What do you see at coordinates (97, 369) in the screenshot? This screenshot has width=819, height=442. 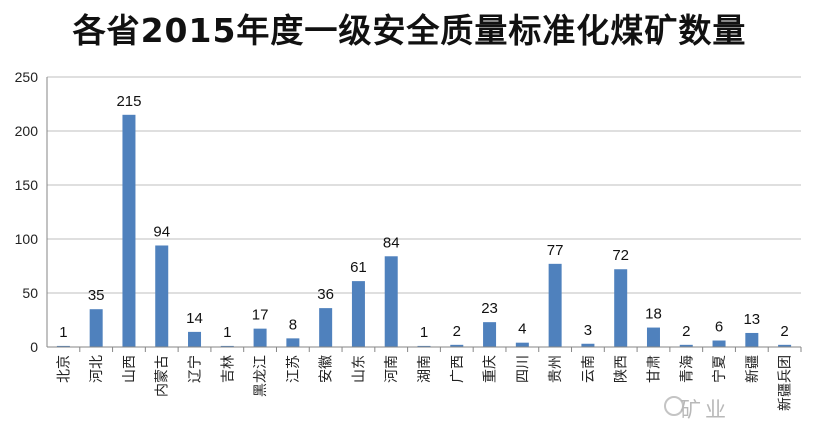 I see `category-label: 河北` at bounding box center [97, 369].